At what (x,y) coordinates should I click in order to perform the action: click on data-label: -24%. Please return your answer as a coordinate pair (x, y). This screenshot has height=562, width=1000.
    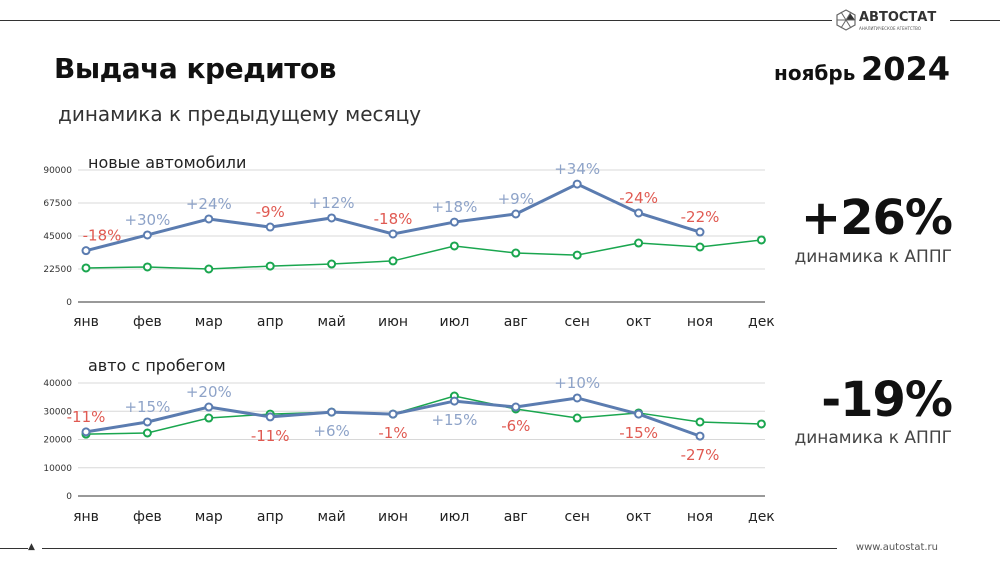
    Looking at the image, I should click on (638, 198).